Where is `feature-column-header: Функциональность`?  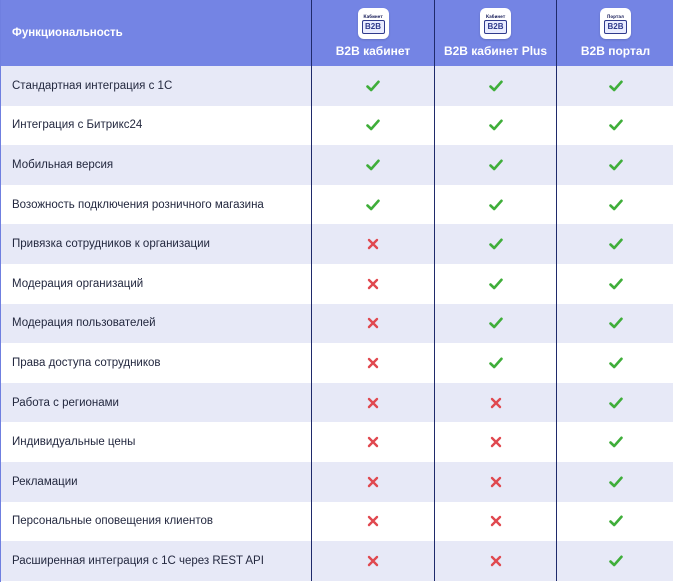 feature-column-header: Функциональность is located at coordinates (156, 33).